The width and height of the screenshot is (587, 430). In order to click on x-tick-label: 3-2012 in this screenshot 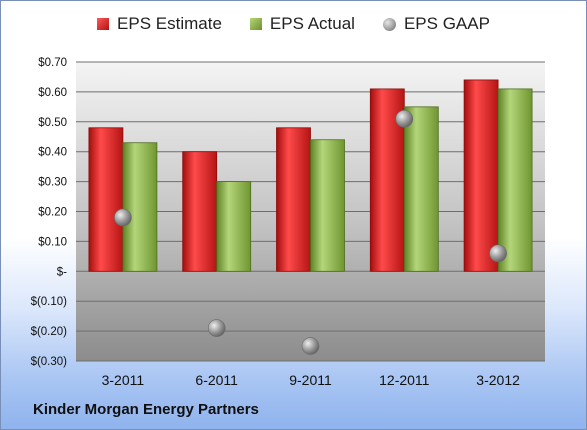, I will do `click(498, 380)`.